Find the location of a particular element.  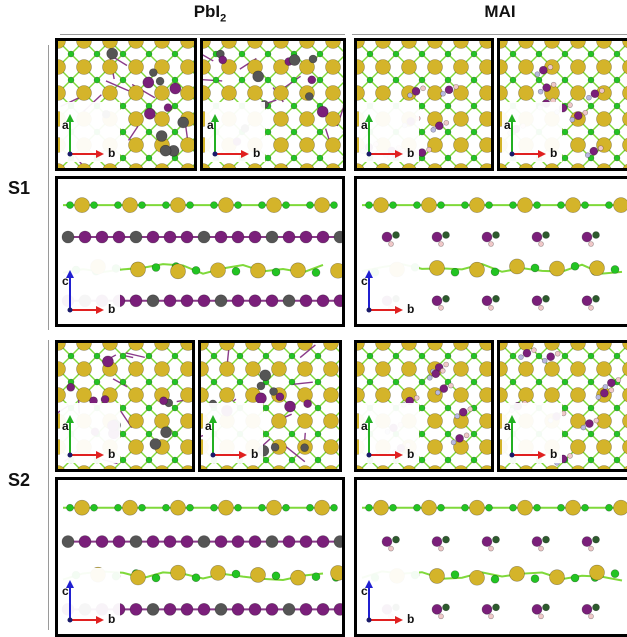

header-pbi2-main: PbI is located at coordinates (207, 11).